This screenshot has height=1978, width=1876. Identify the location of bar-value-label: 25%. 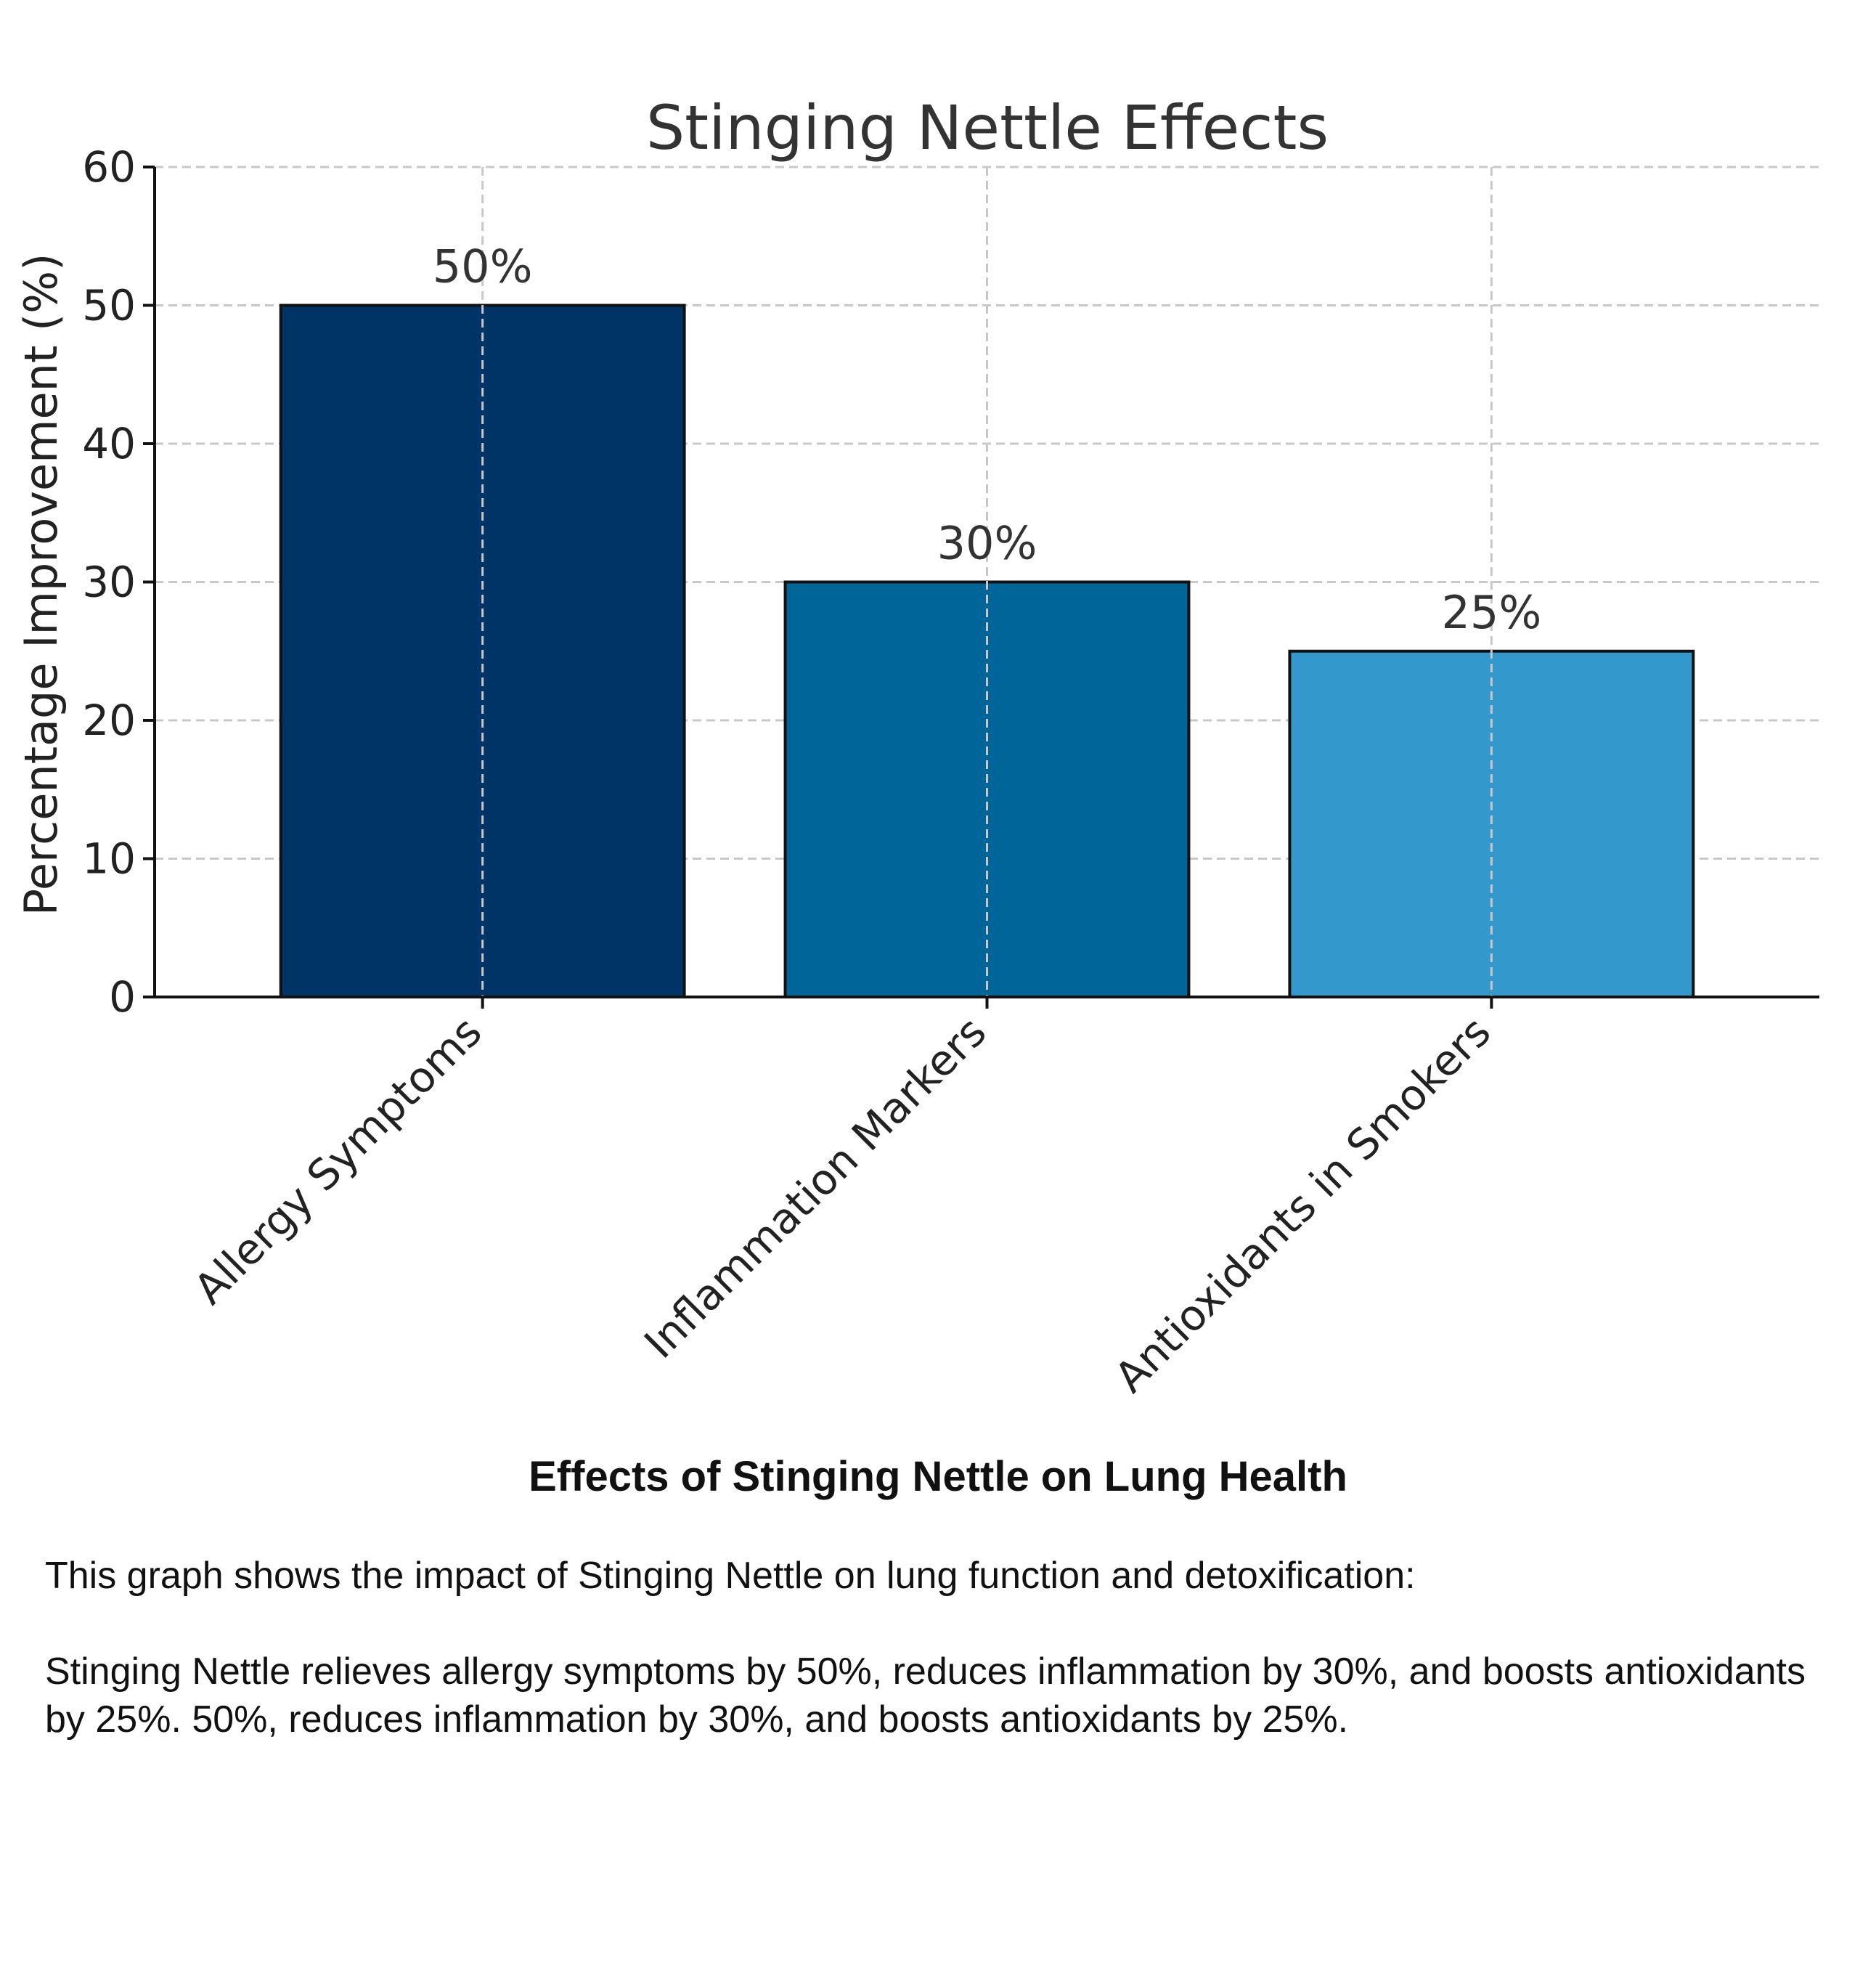
(1491, 612).